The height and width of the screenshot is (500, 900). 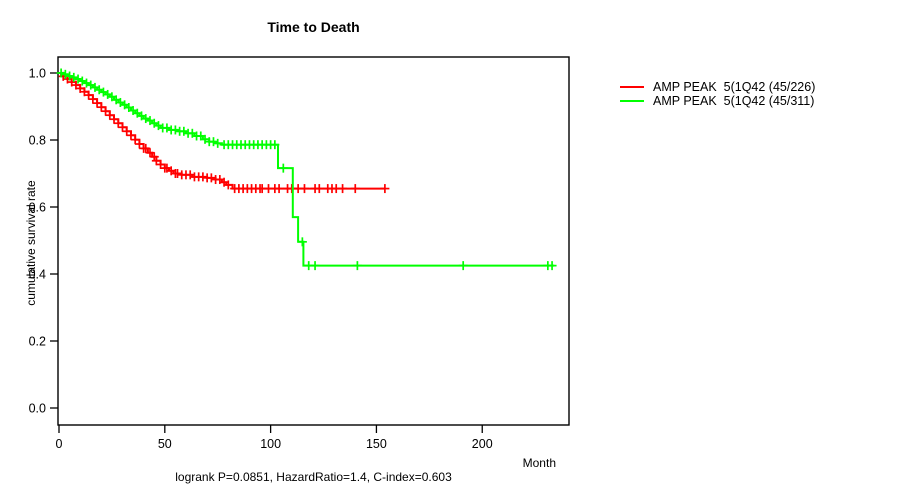 I want to click on x-axis-tick-label: 100, so click(x=270, y=444).